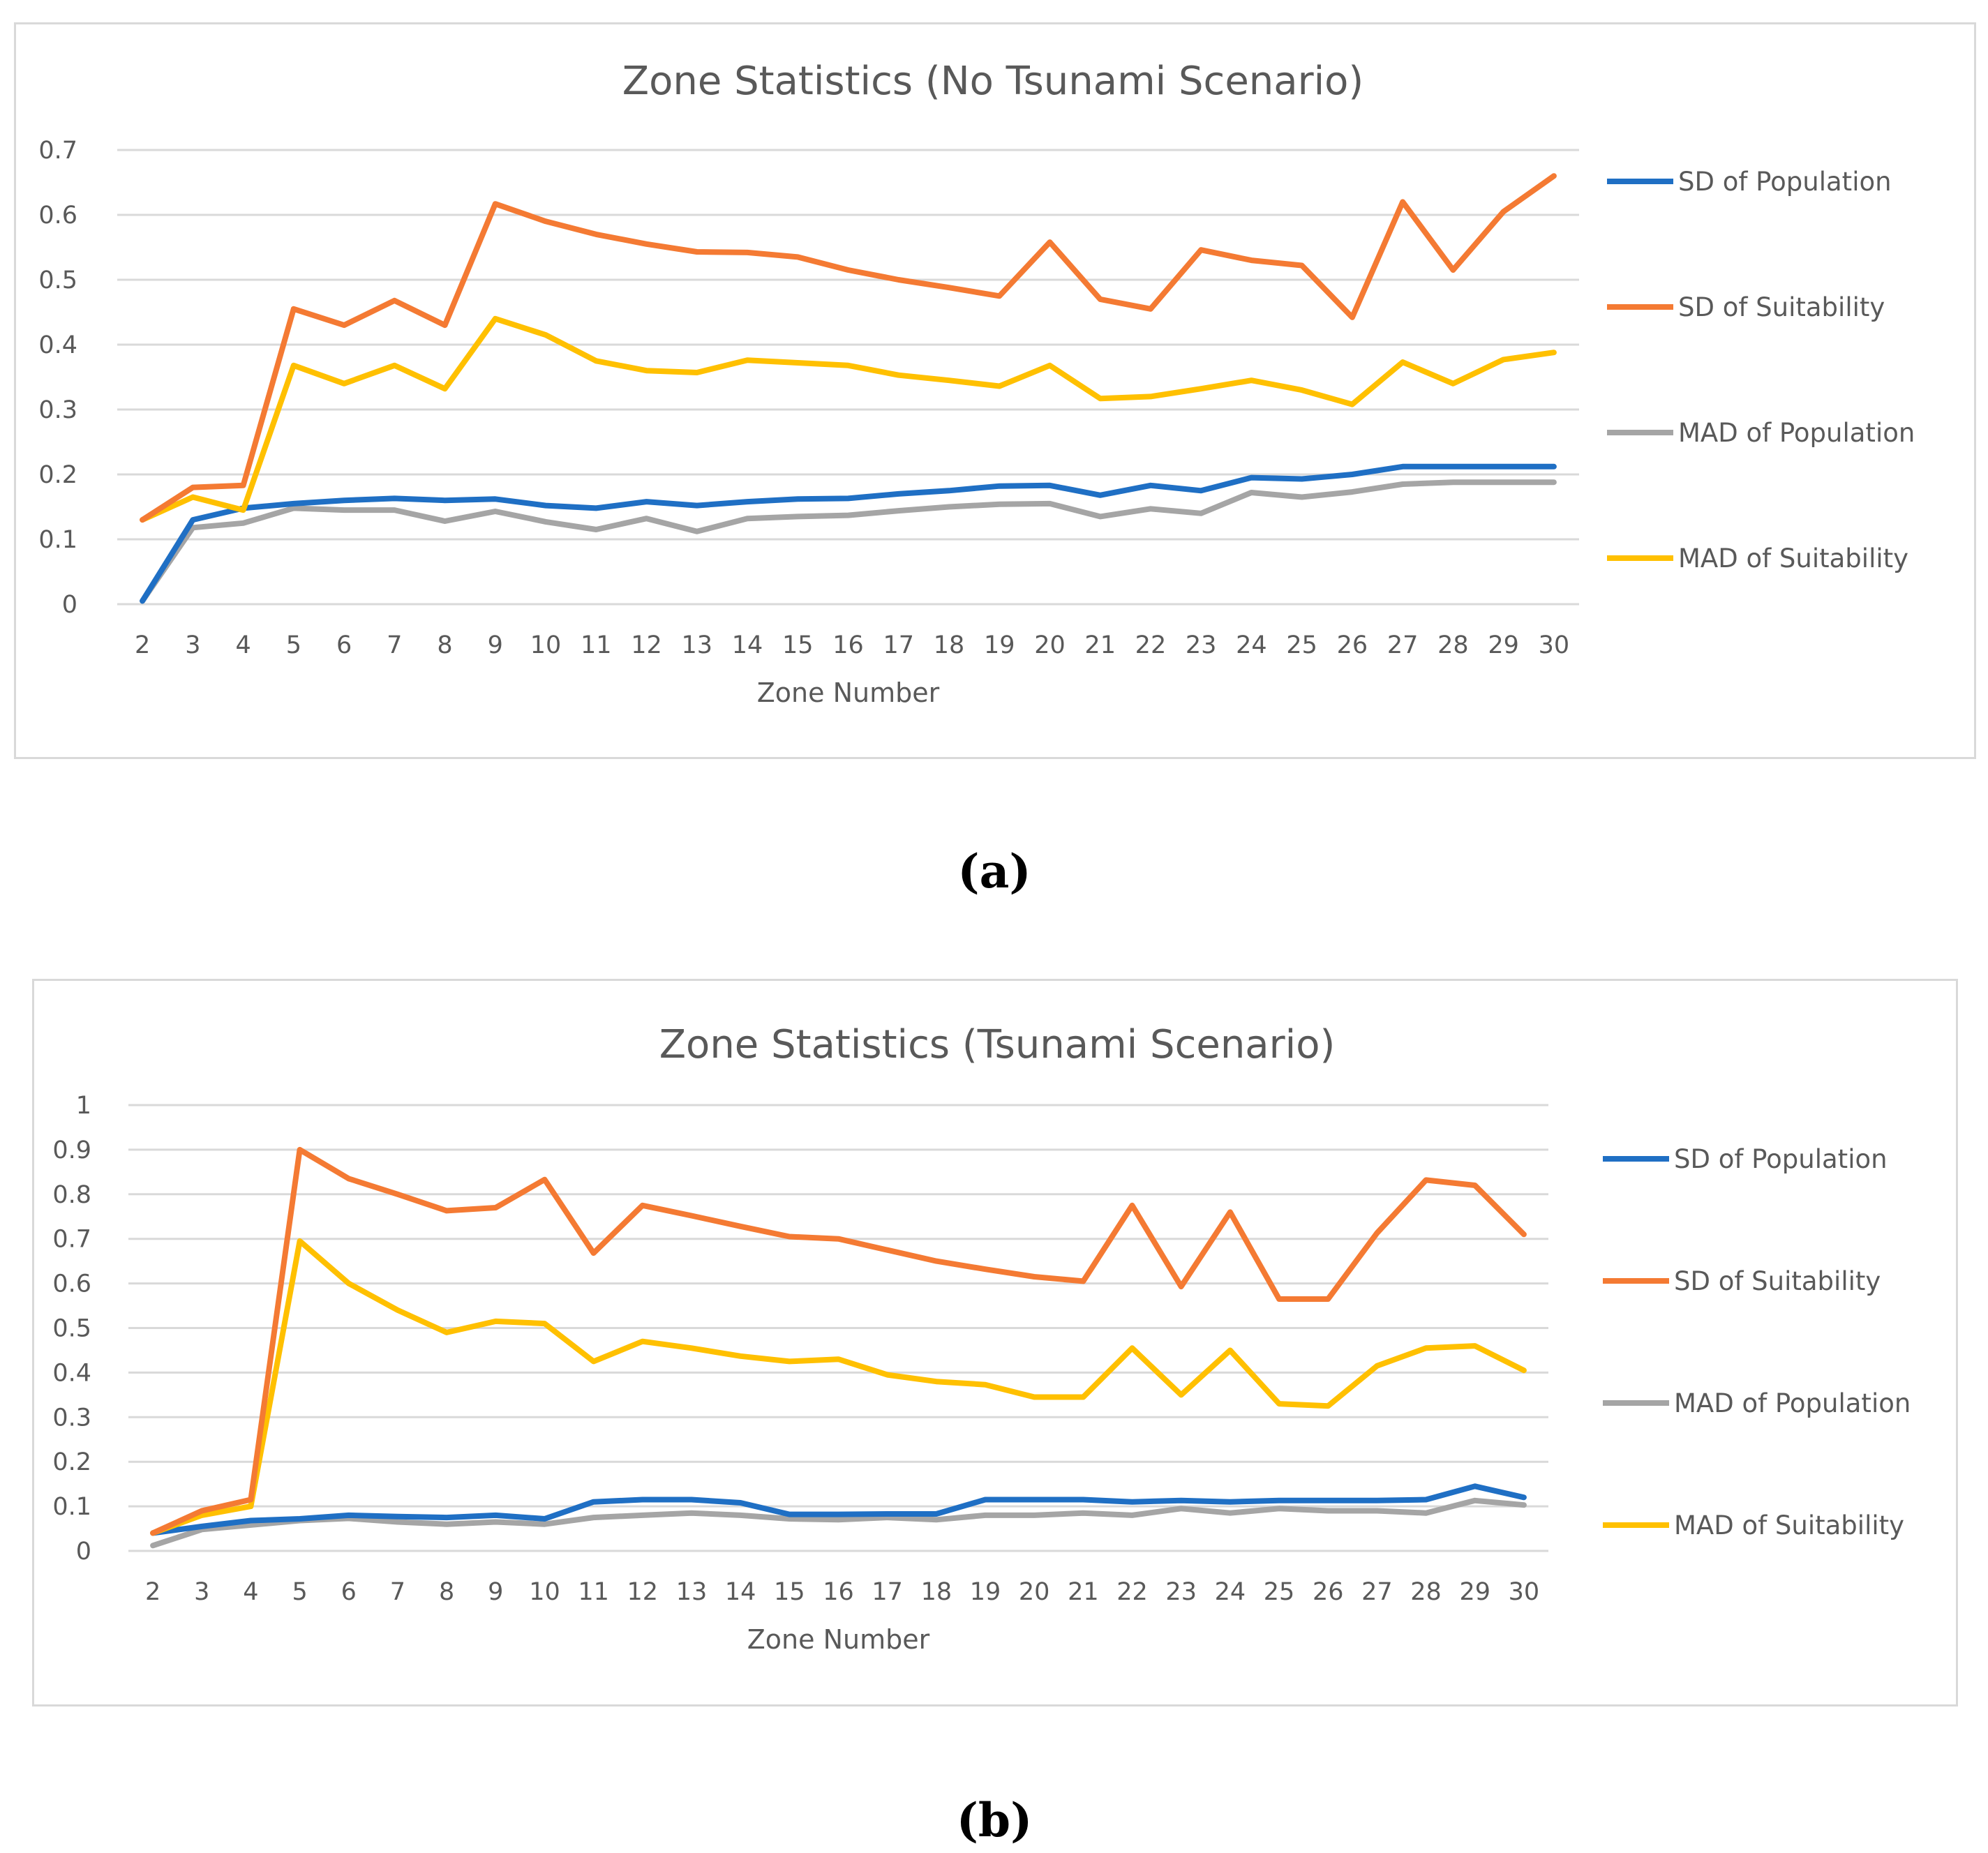 Image resolution: width=1988 pixels, height=1853 pixels. I want to click on y-tick-label: 0.8, so click(71, 1195).